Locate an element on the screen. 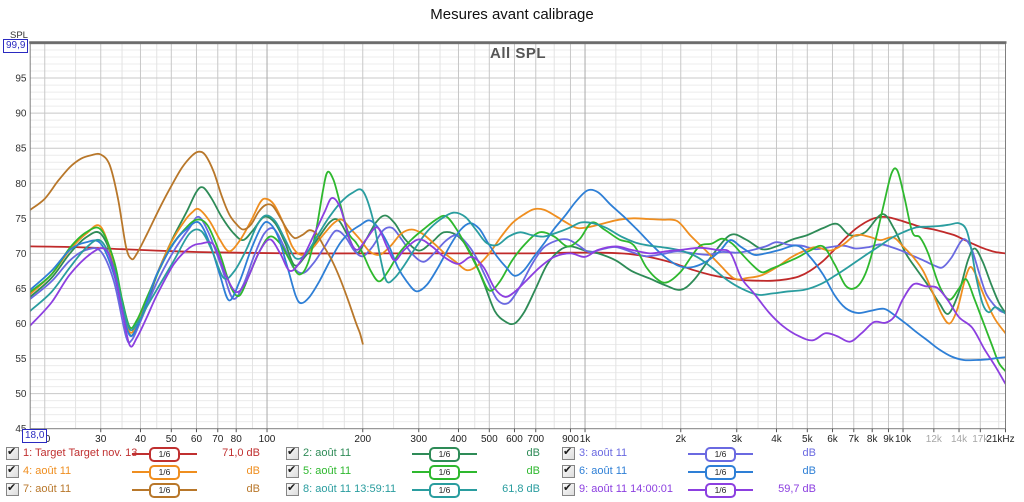  y-axis-max-input: 99,9 is located at coordinates (16, 46).